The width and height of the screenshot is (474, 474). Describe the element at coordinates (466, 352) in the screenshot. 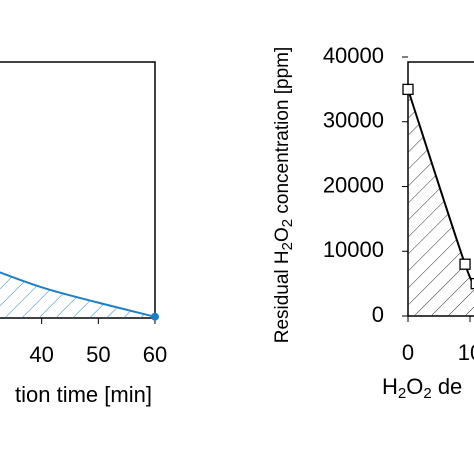

I see `x-tick-label: 10` at that location.